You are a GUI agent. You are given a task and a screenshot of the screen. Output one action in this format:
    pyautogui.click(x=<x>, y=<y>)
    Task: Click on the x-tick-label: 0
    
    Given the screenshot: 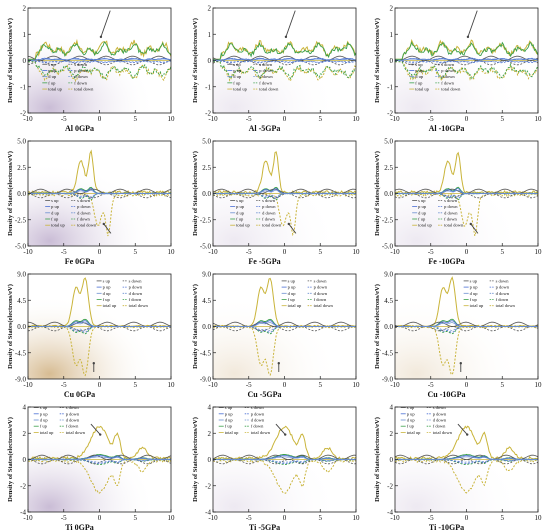 What is the action you would take?
    pyautogui.click(x=285, y=252)
    